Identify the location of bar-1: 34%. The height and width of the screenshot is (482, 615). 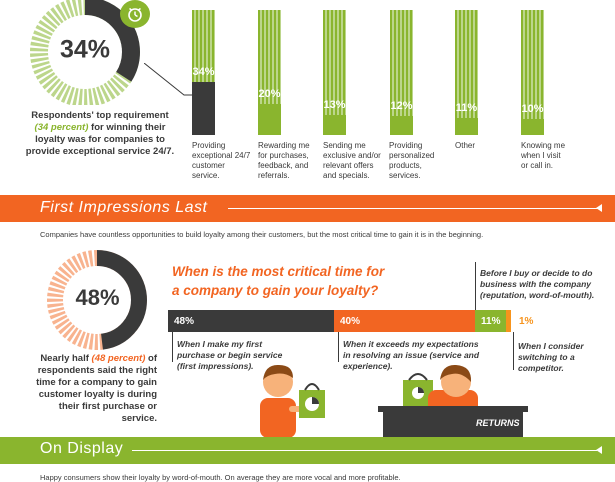
(203, 72).